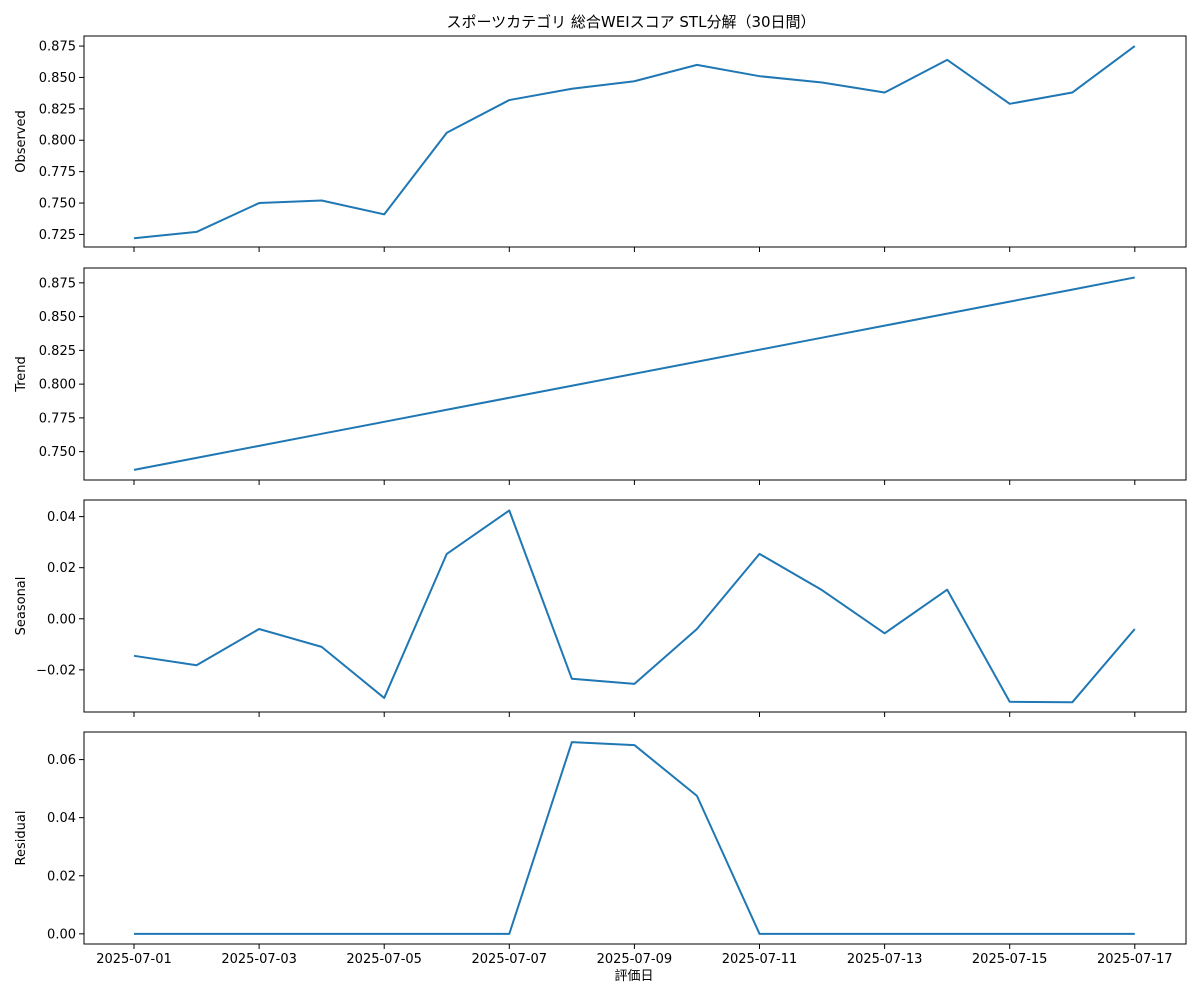  I want to click on residual-y-tick-label: 0.02, so click(61, 876).